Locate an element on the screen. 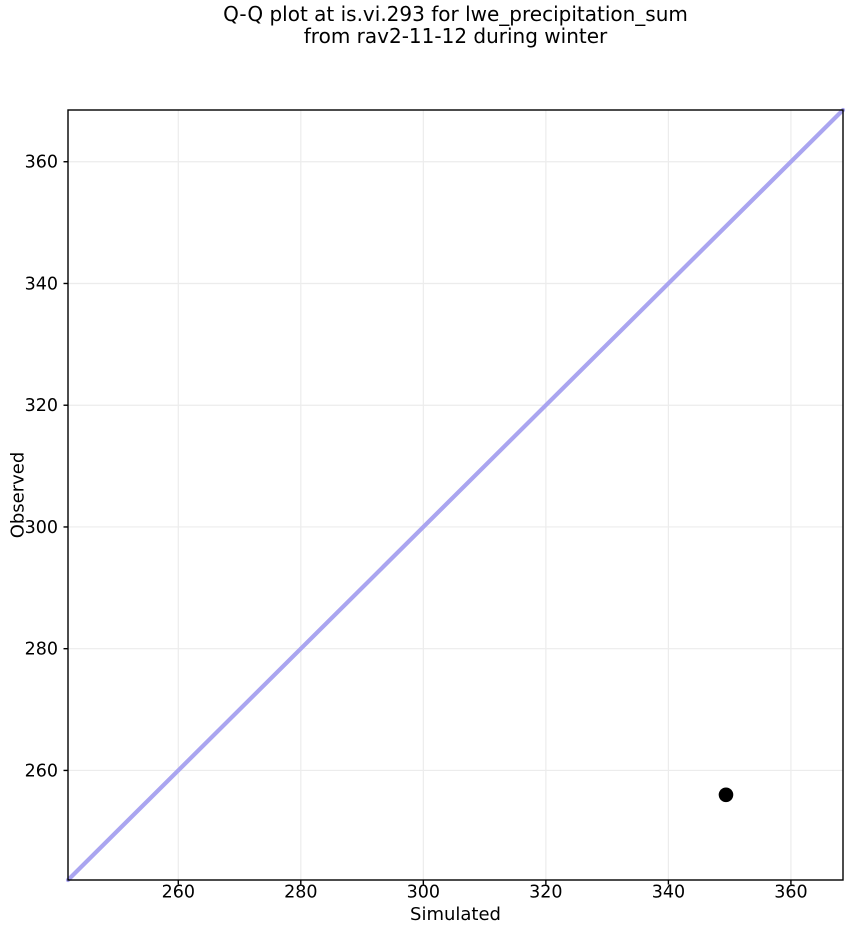 The width and height of the screenshot is (851, 934). y-tick-label: 260 is located at coordinates (41, 771).